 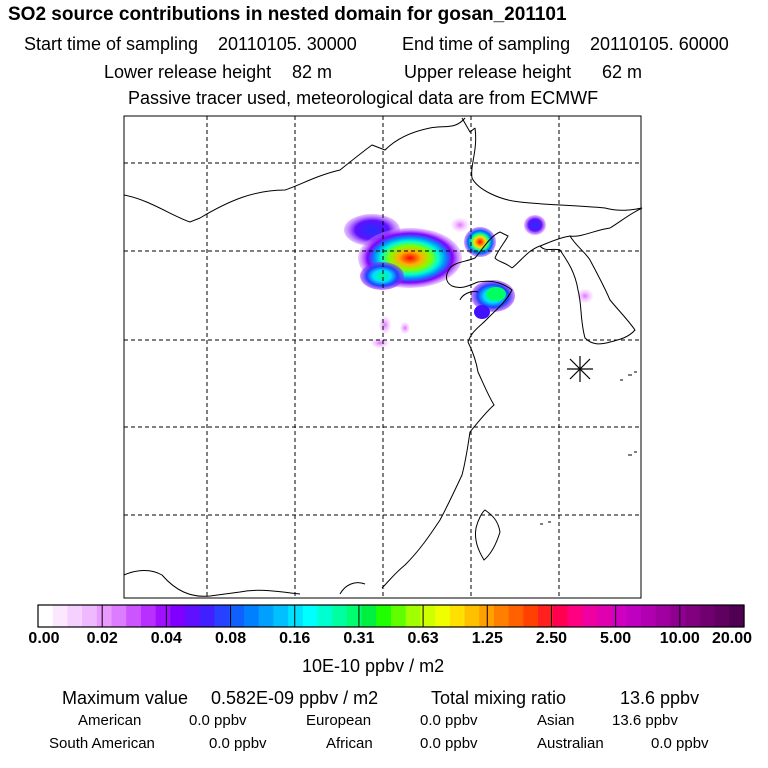 What do you see at coordinates (551, 638) in the screenshot?
I see `colorbar-tick-label: 2.50` at bounding box center [551, 638].